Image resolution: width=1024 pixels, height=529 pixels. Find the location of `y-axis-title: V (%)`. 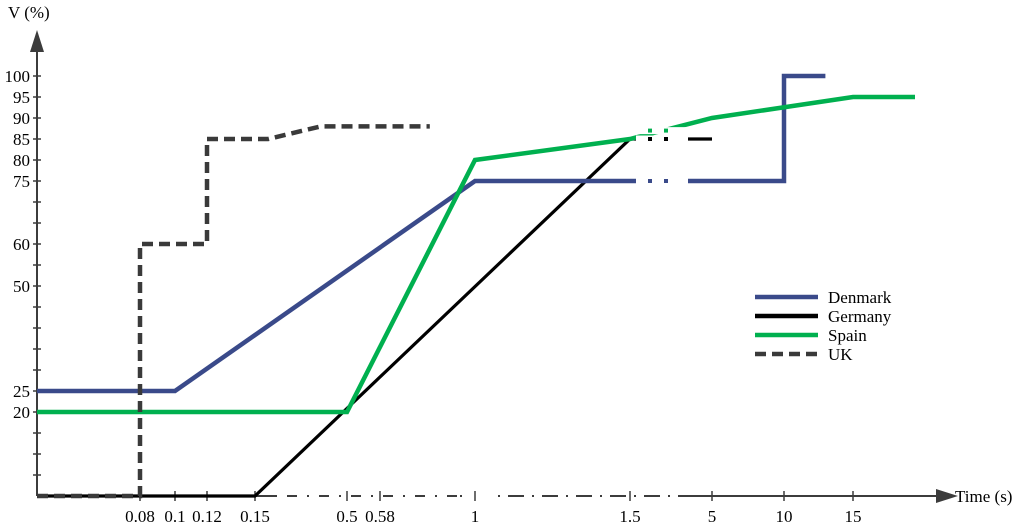

y-axis-title: V (%) is located at coordinates (29, 12).